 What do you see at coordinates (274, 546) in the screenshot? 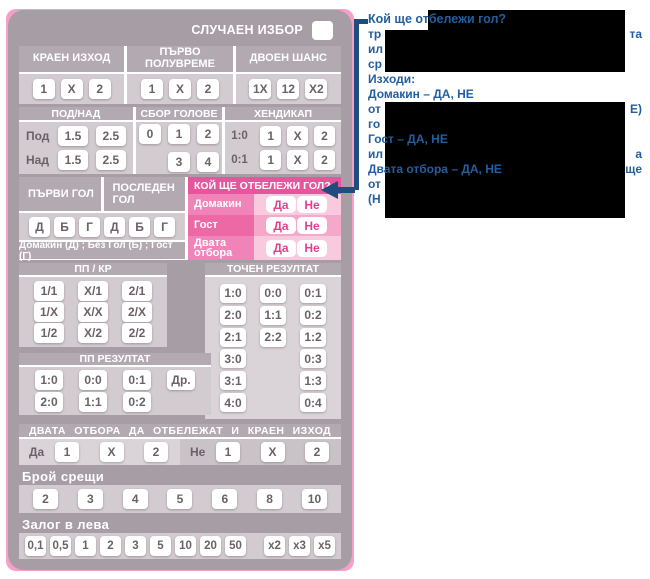
I see `multiplier-button: x2` at bounding box center [274, 546].